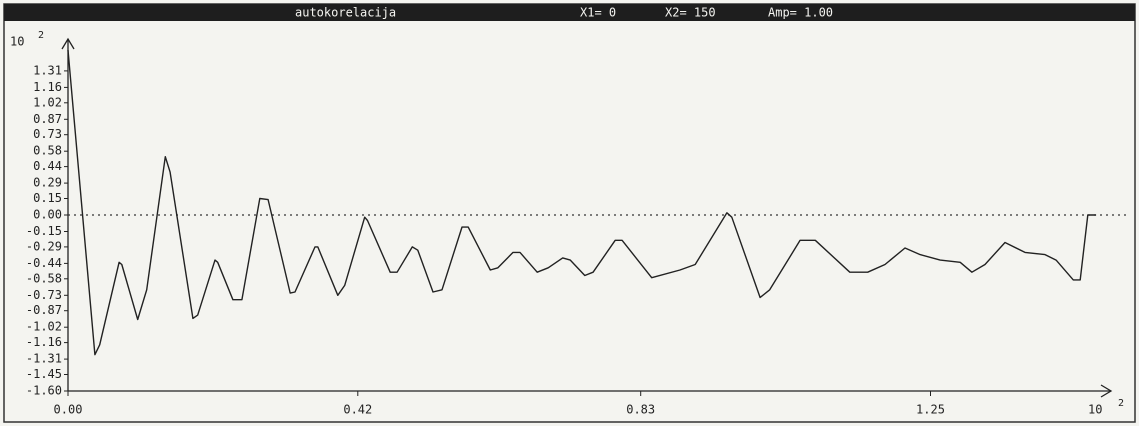 The width and height of the screenshot is (1139, 426). What do you see at coordinates (1095, 410) in the screenshot?
I see `x-exponent-base: 10` at bounding box center [1095, 410].